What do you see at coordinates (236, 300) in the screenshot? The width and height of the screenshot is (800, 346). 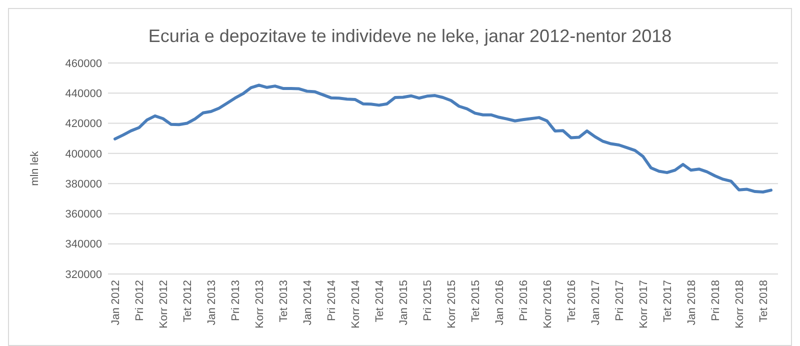 I see `x-tick-label: Pri 2013` at bounding box center [236, 300].